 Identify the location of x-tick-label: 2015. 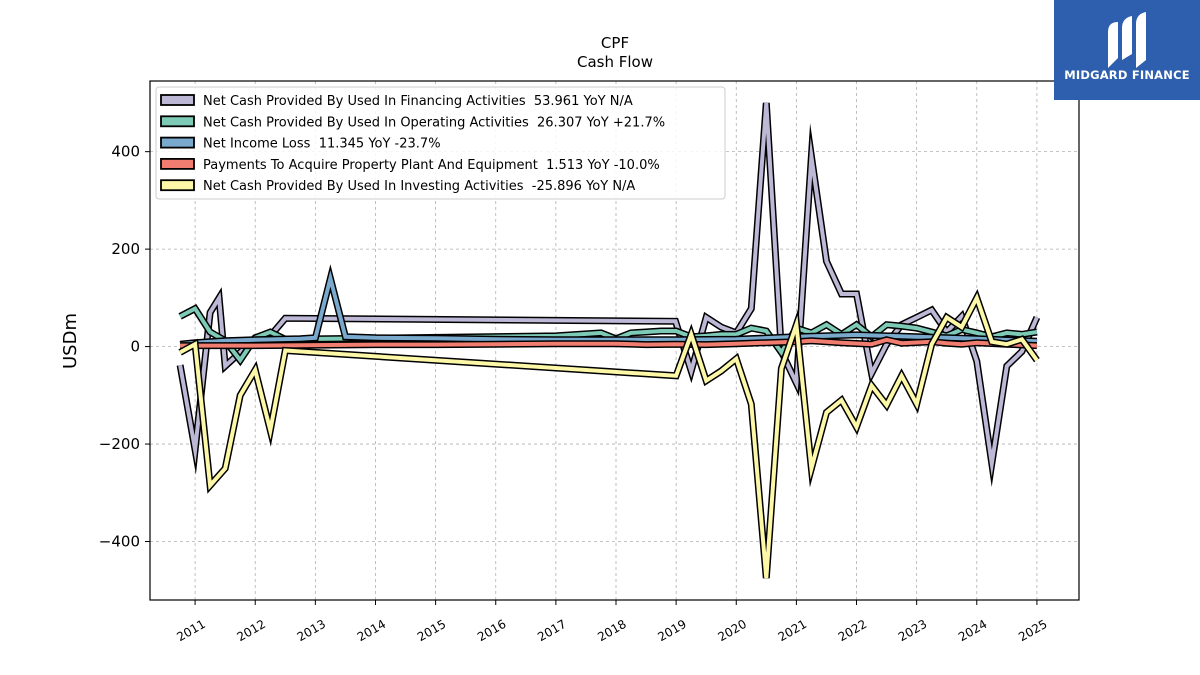
(431, 630).